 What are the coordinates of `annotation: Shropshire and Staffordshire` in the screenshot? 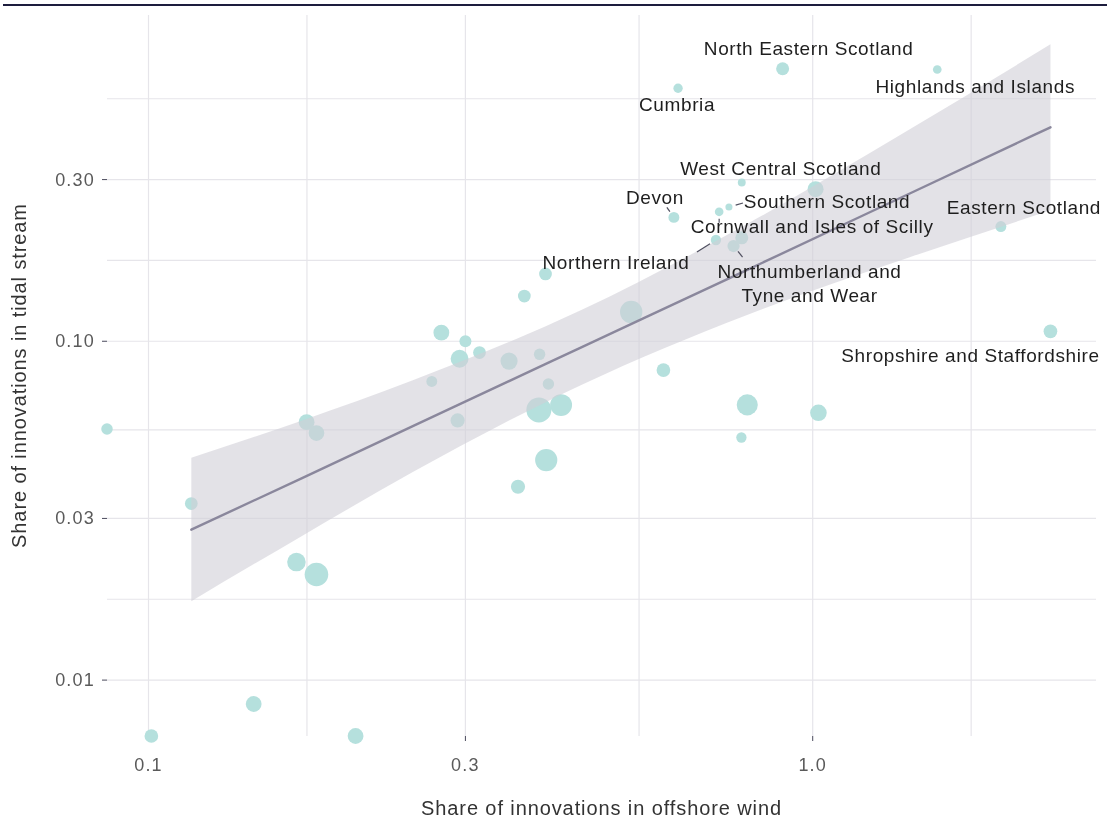 It's located at (970, 355).